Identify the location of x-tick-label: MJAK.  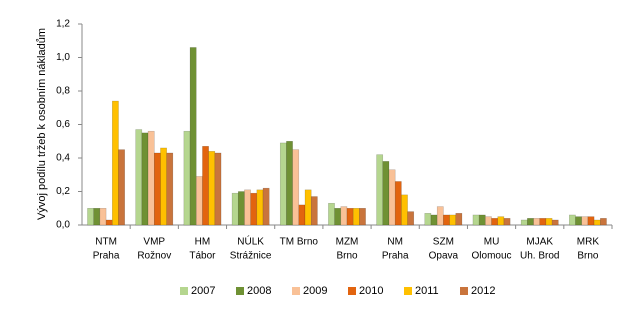
(539, 242).